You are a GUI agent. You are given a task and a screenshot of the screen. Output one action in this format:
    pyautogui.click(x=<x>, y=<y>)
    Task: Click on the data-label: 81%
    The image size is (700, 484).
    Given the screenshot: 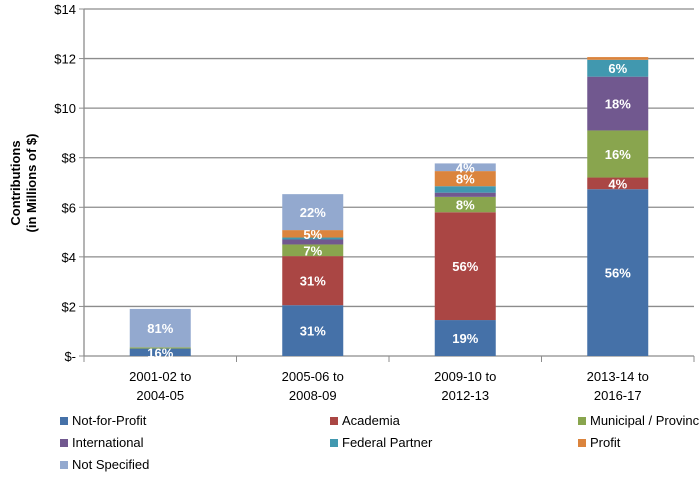 What is the action you would take?
    pyautogui.click(x=160, y=328)
    